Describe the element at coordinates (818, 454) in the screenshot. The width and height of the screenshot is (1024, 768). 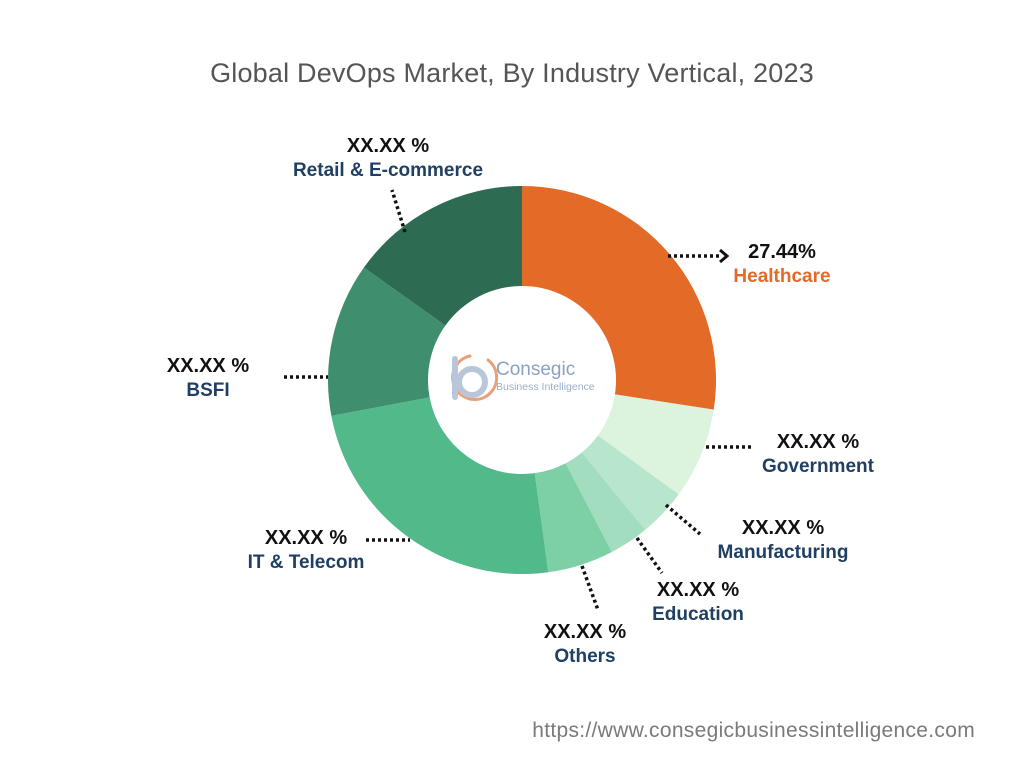
I see `label-government: XX.XX % Government` at that location.